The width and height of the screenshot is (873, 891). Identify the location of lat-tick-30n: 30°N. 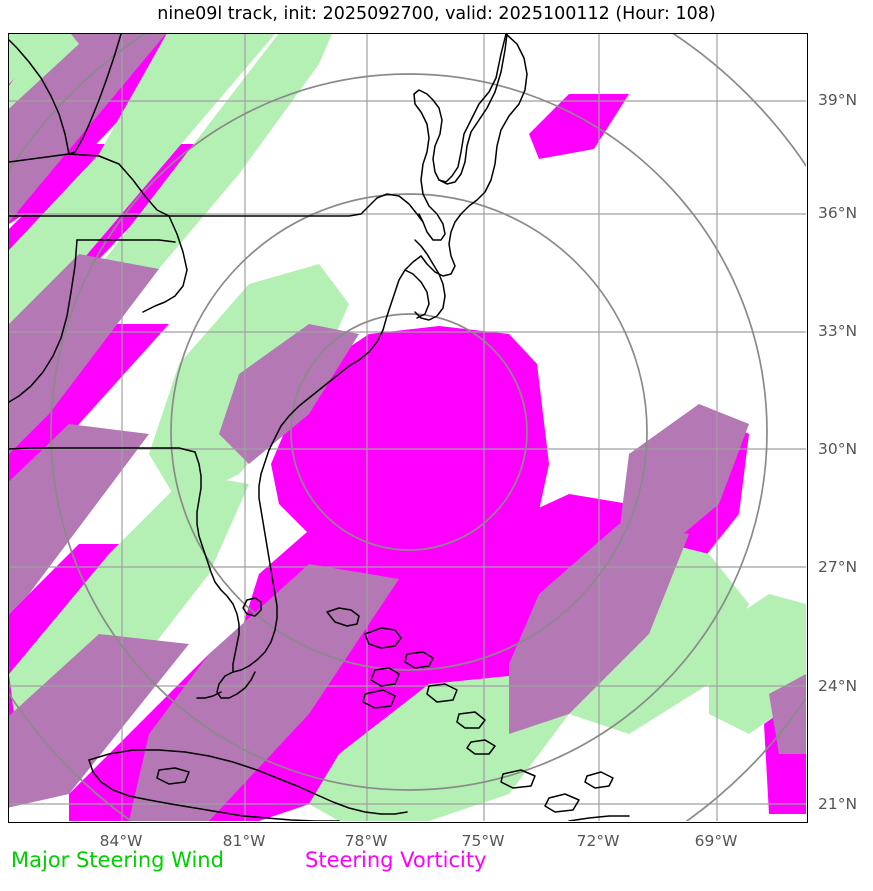
(838, 449).